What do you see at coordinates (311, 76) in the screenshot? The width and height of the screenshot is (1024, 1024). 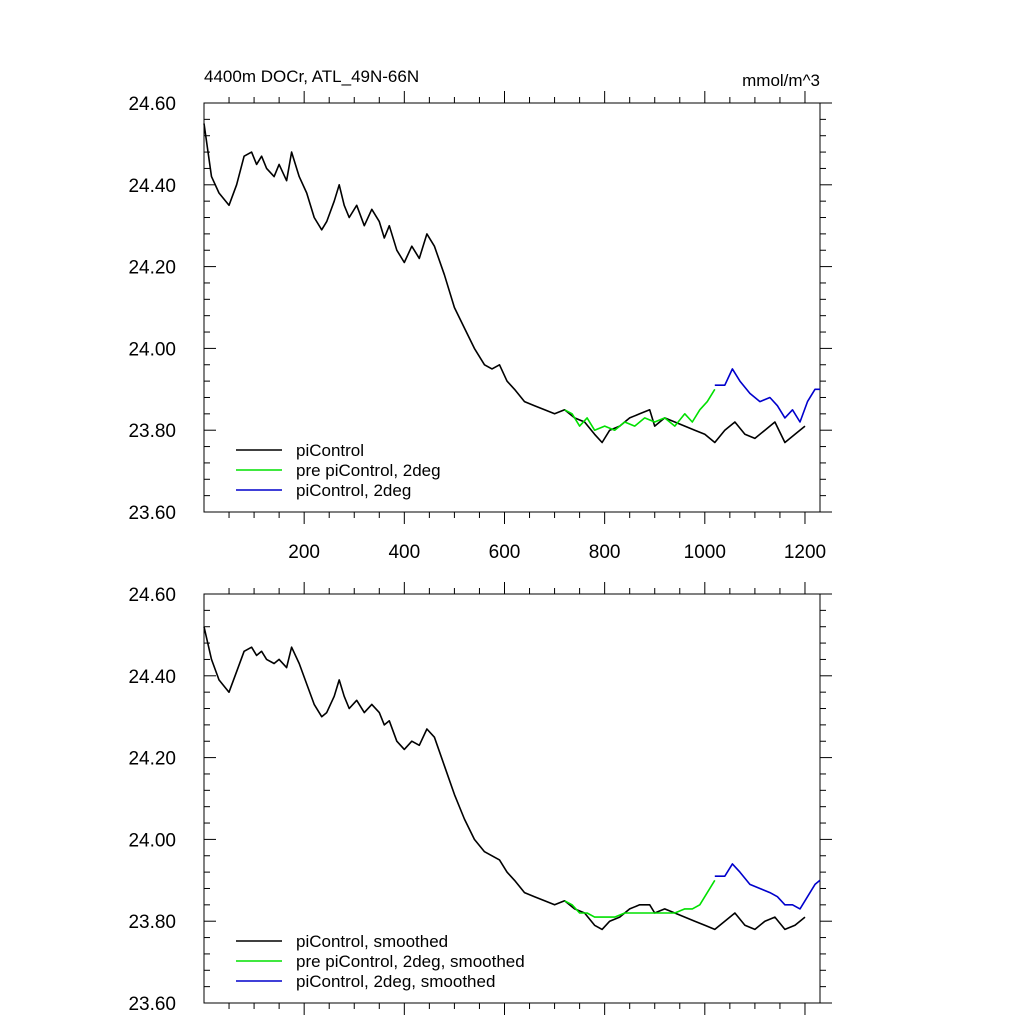 I see `chart-title: 4400m DOCr, ATL_49N-66N` at bounding box center [311, 76].